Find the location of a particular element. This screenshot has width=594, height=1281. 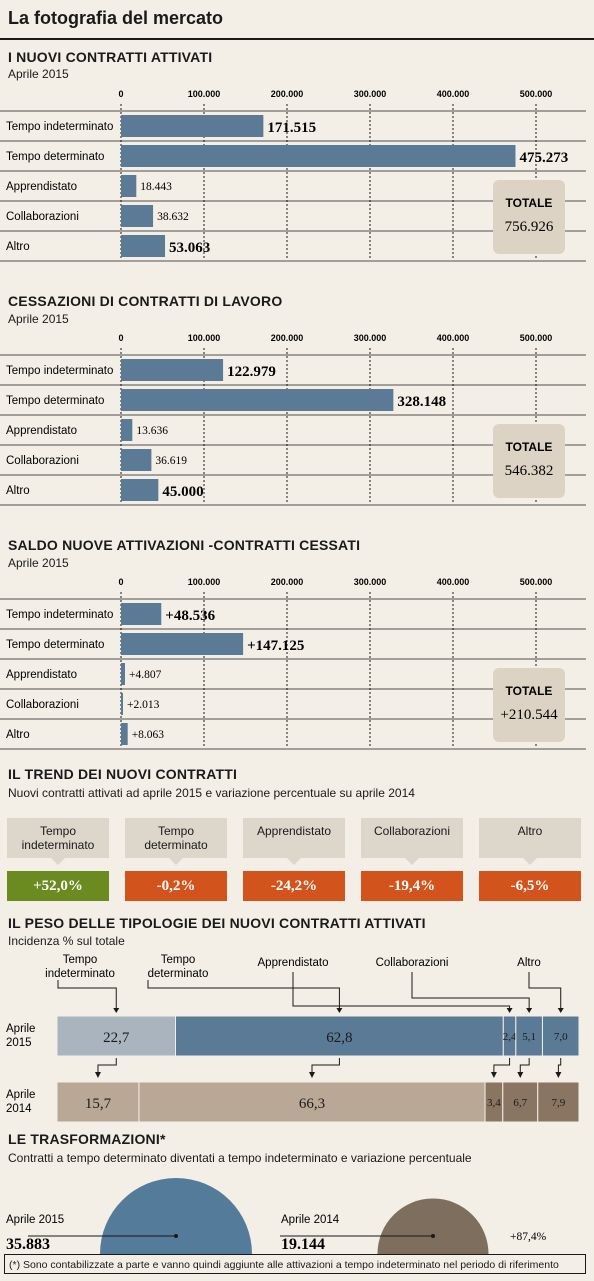

trend-value: -24,2% is located at coordinates (294, 886).